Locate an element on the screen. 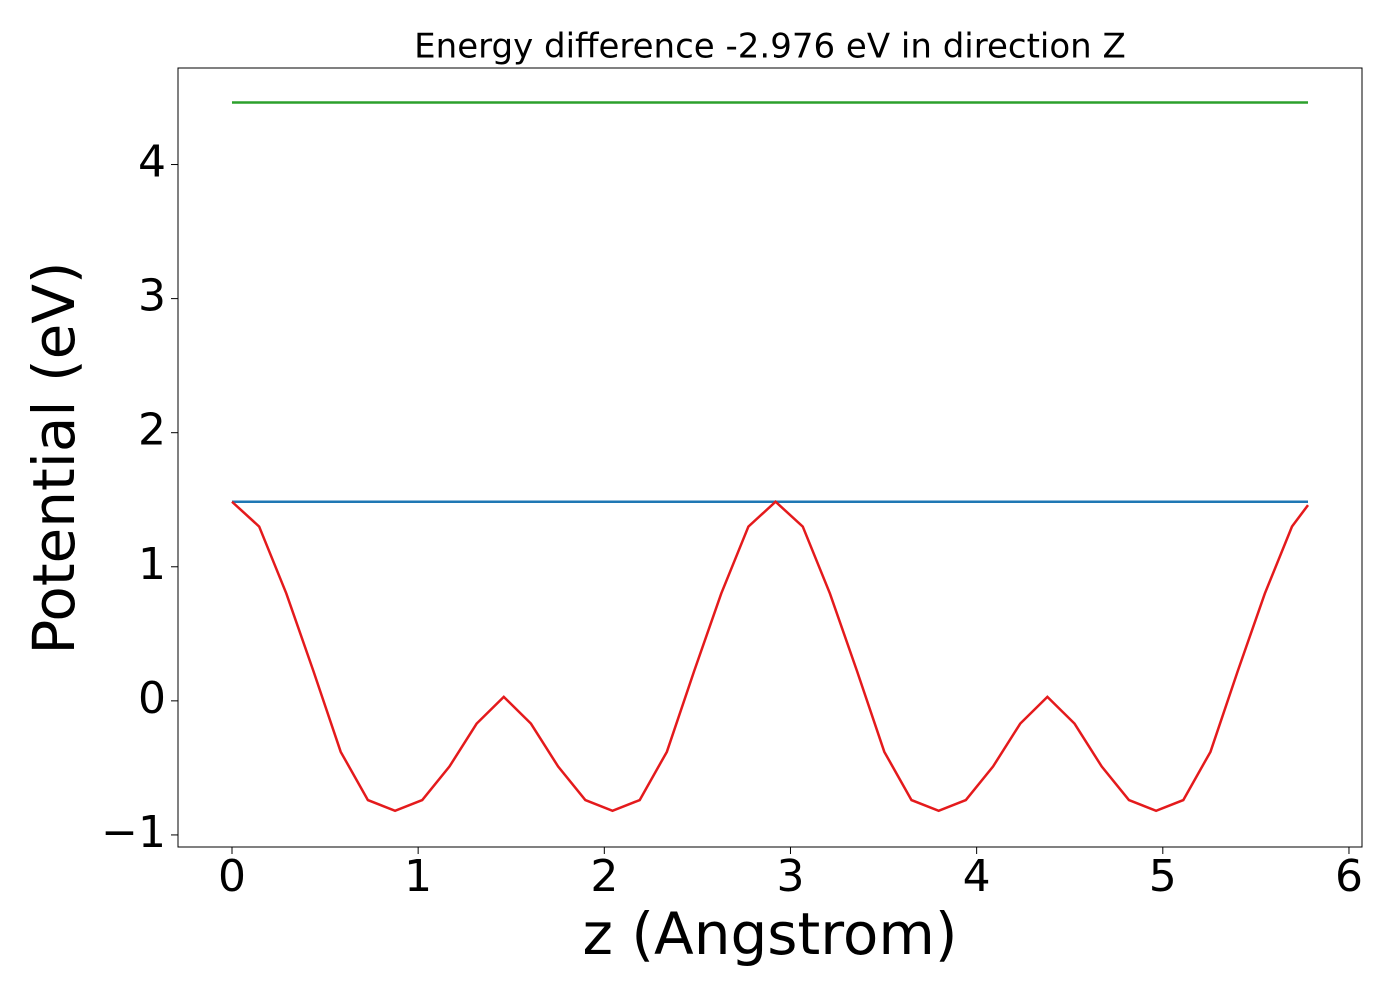 This screenshot has height=1000, width=1400. x-tick-label: 3 is located at coordinates (790, 876).